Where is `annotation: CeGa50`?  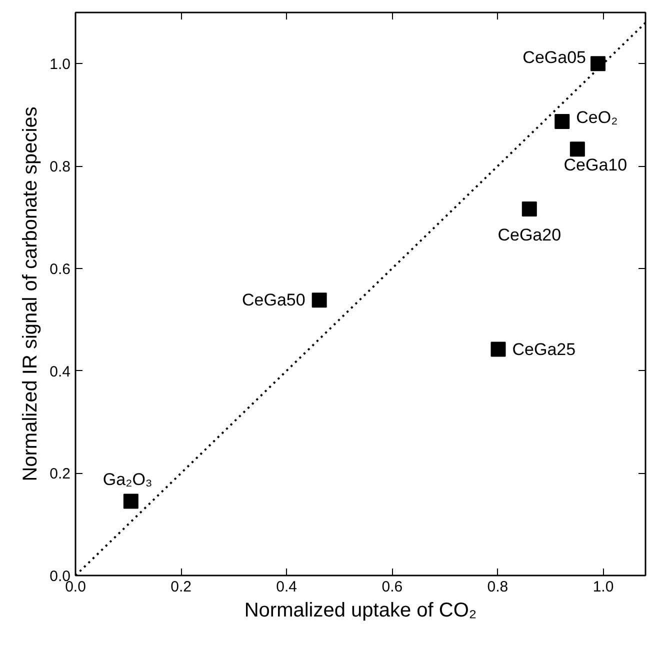 annotation: CeGa50 is located at coordinates (274, 300).